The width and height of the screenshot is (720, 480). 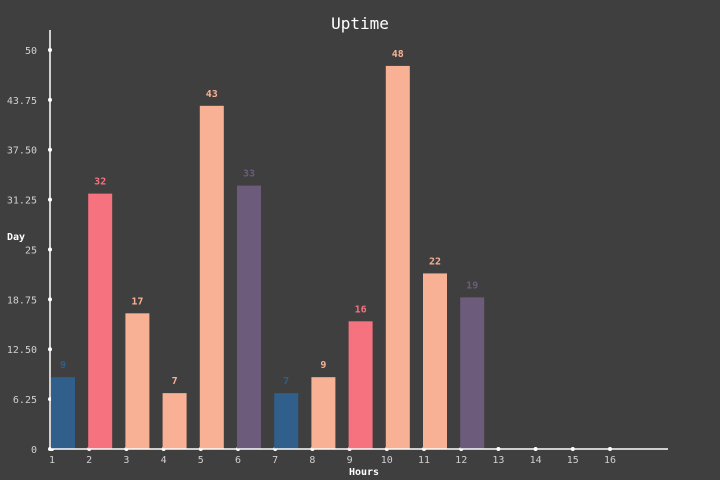 I want to click on y-axis-ticks: 0 6.25 12.50 18.75 25 31.25 37.50 43.75 50, so click(x=29, y=251).